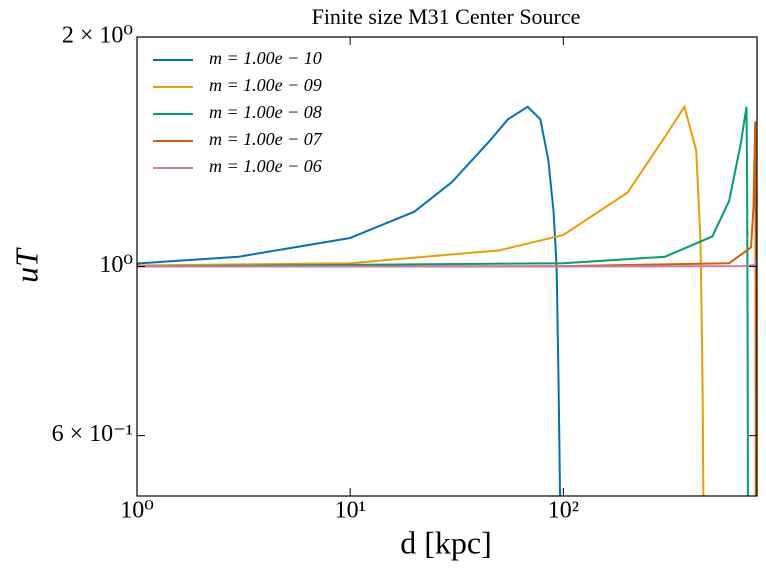 The height and width of the screenshot is (573, 766). Describe the element at coordinates (265, 85) in the screenshot. I see `legend-label: m = 1.00e − 09` at that location.